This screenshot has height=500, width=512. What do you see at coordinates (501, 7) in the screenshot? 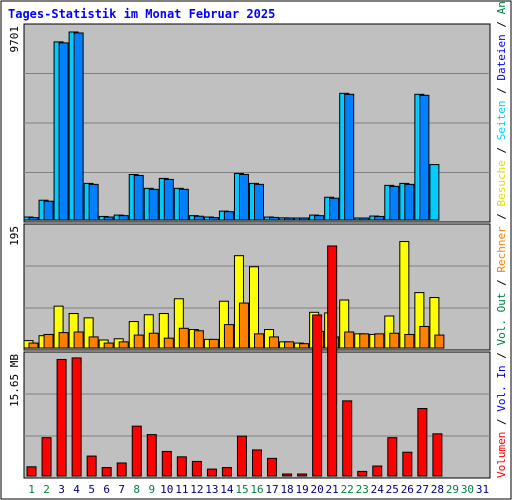
I see `legend-entry-anfragen: Anfragen` at bounding box center [501, 7].